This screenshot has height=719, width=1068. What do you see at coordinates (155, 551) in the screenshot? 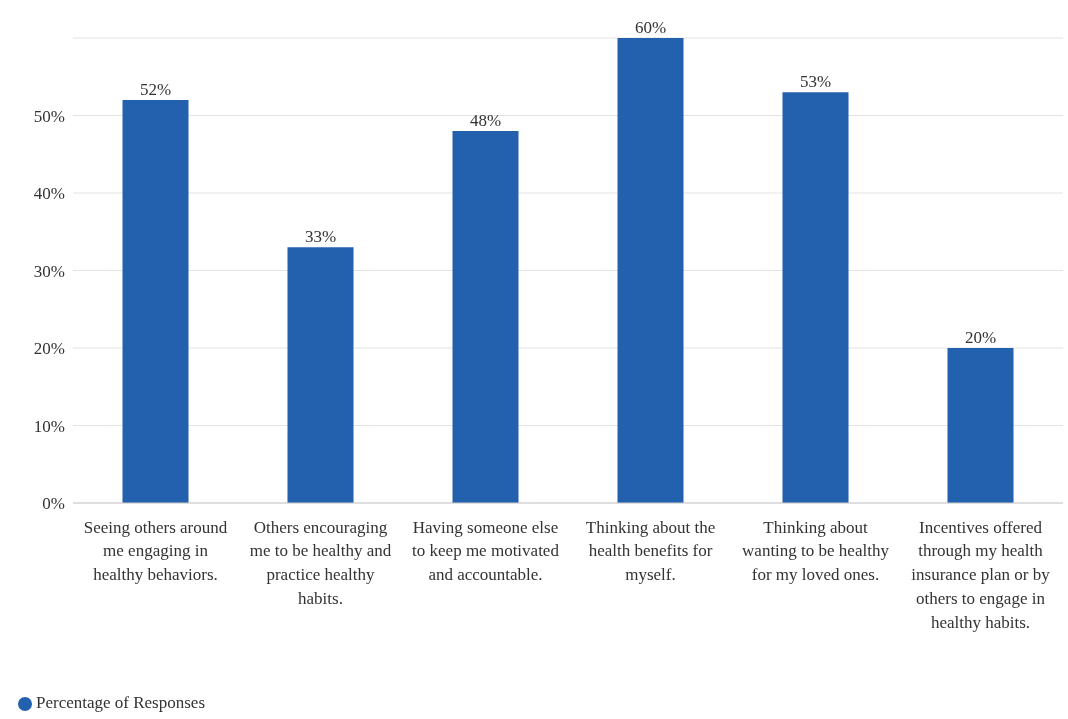
I see `x-tick-label: Seeing others around me engaging in healthy behaviors.` at bounding box center [155, 551].